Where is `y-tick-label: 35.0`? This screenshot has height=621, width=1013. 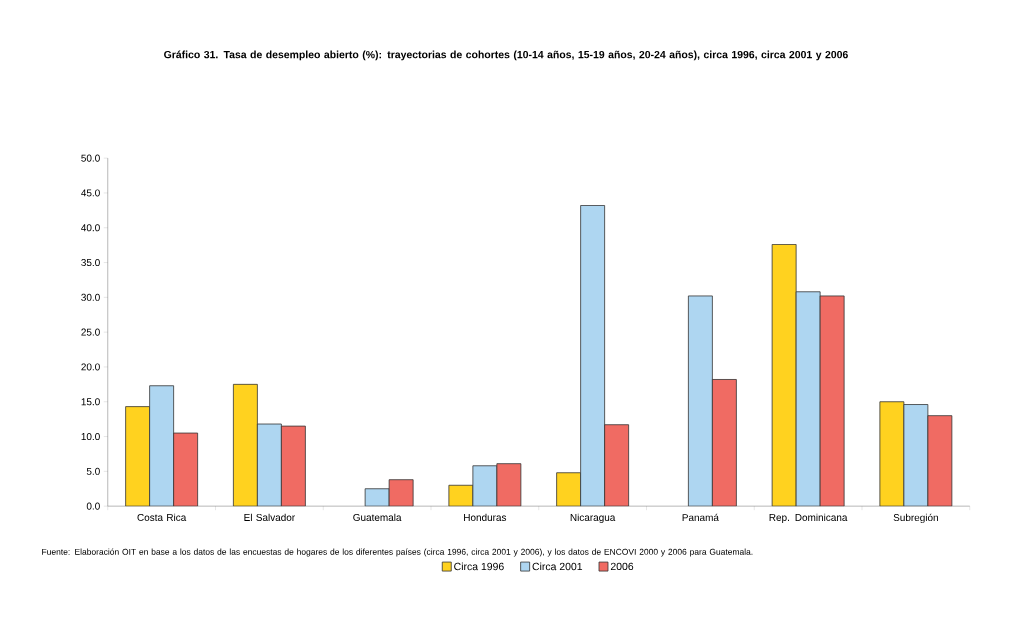 y-tick-label: 35.0 is located at coordinates (90, 263).